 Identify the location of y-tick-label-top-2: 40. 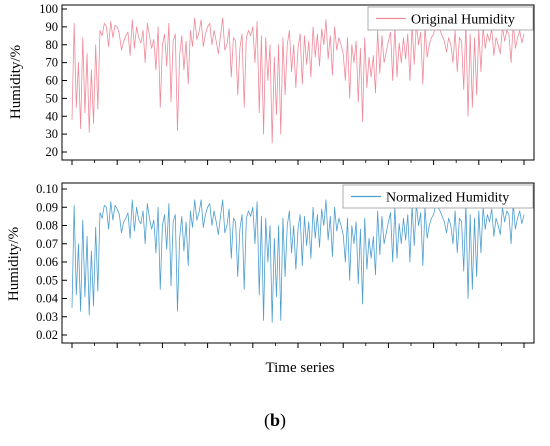
(52, 116).